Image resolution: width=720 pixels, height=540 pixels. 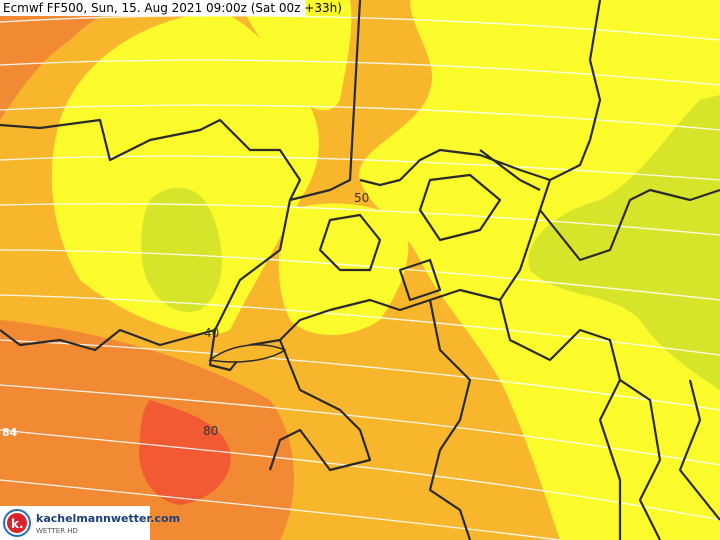 What do you see at coordinates (247, 353) in the screenshot?
I see `lake` at bounding box center [247, 353].